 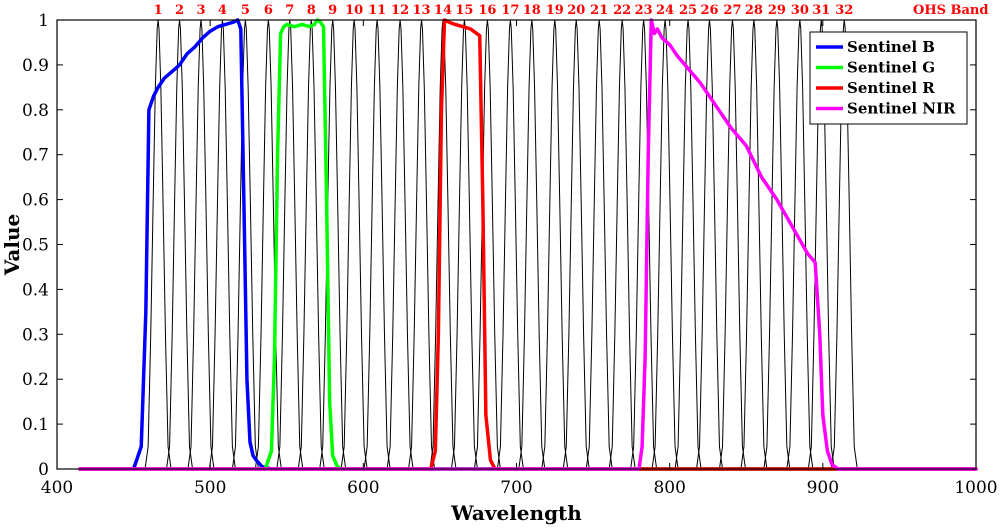 What do you see at coordinates (665, 10) in the screenshot?
I see `ohs-band-label-24: 24` at bounding box center [665, 10].